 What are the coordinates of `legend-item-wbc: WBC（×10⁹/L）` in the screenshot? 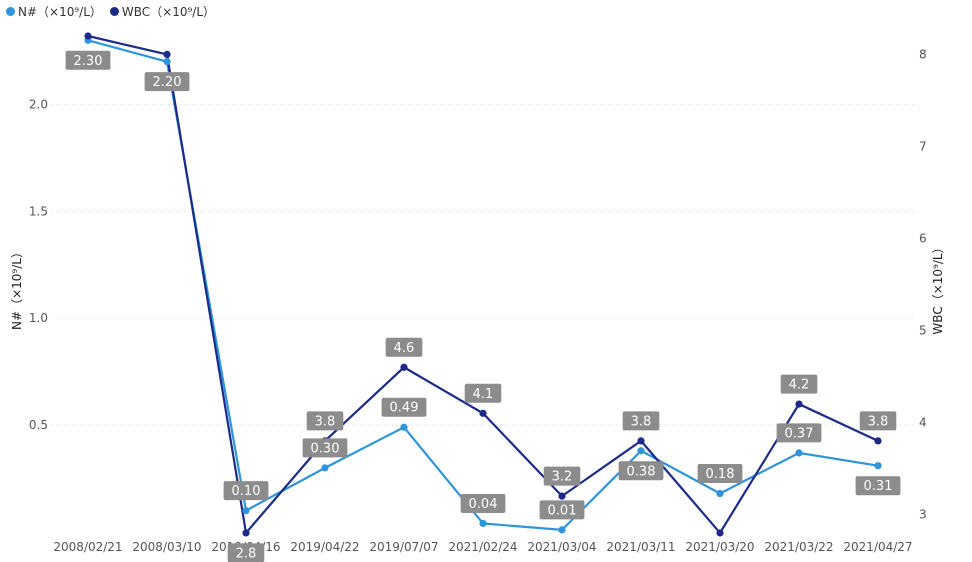 It's located at (162, 11).